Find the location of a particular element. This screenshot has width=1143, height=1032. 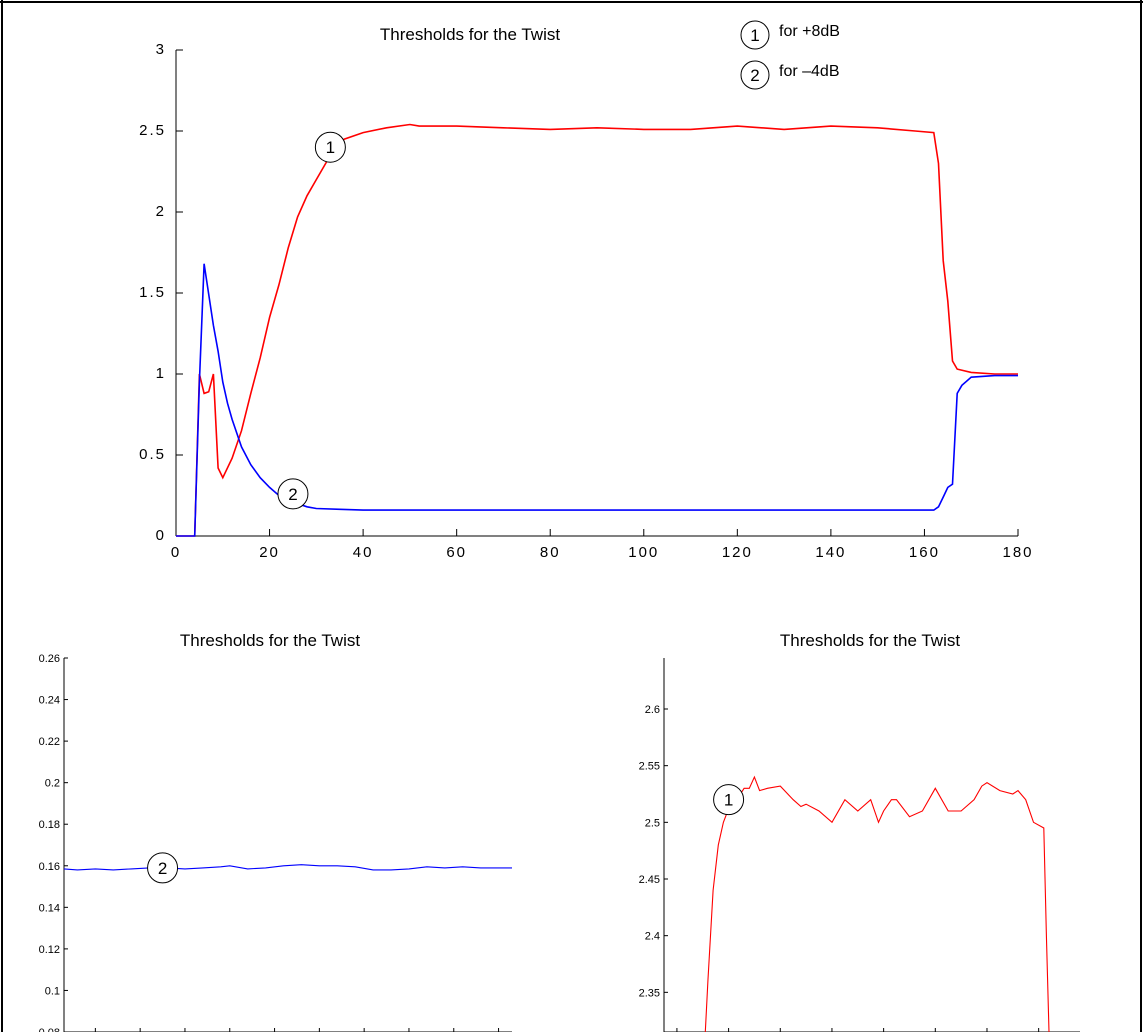

y-tick-label: 0.24 is located at coordinates (49, 701).